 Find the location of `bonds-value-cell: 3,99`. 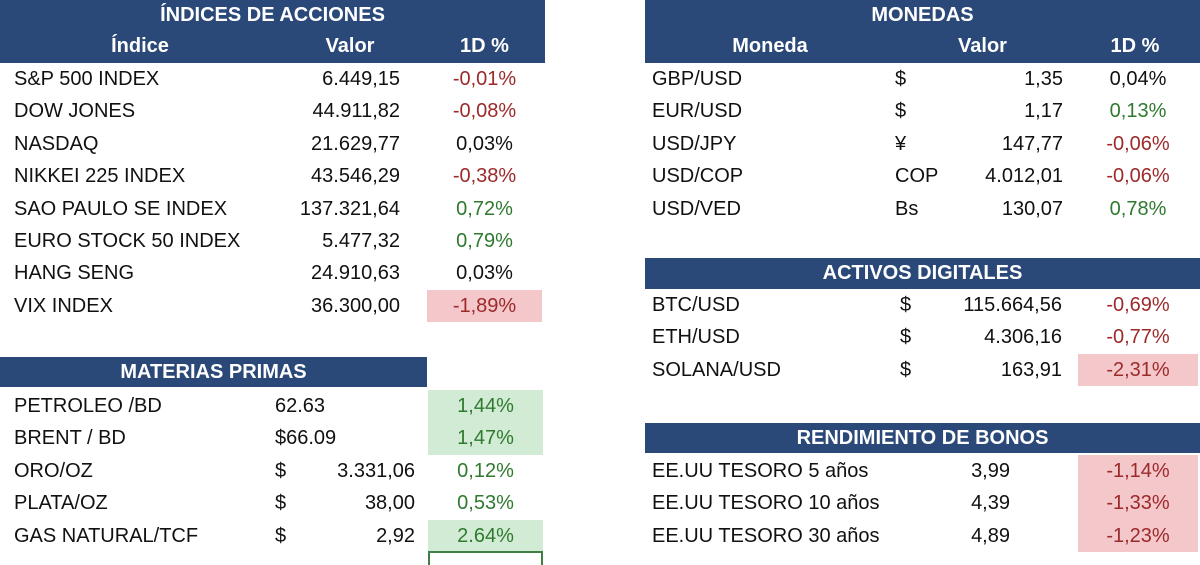

bonds-value-cell: 3,99 is located at coordinates (990, 471).